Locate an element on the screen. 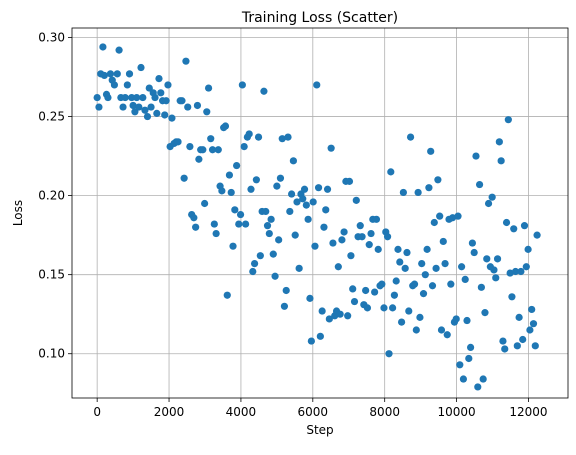  y-tick-label: 0.15 is located at coordinates (51, 275).